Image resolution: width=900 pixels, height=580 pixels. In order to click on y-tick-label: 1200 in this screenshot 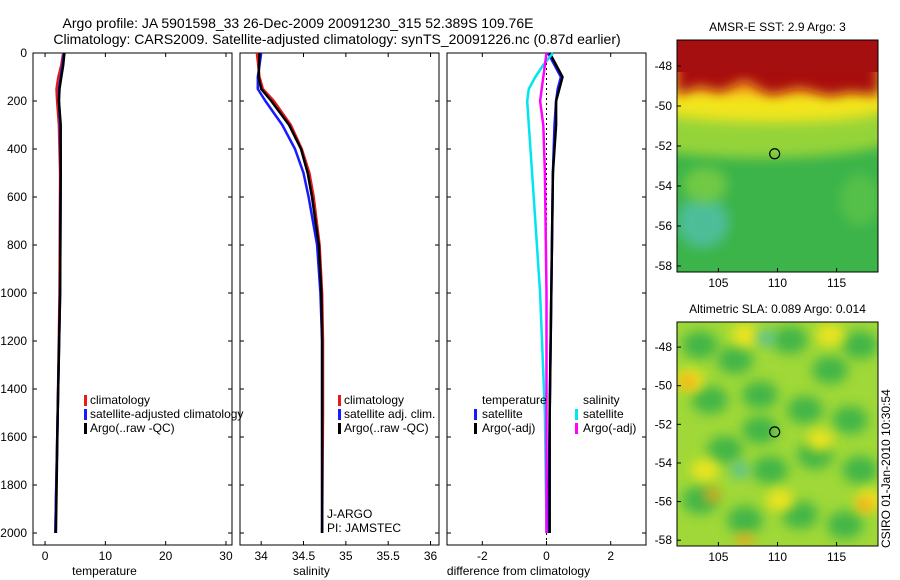, I will do `click(13, 341)`.